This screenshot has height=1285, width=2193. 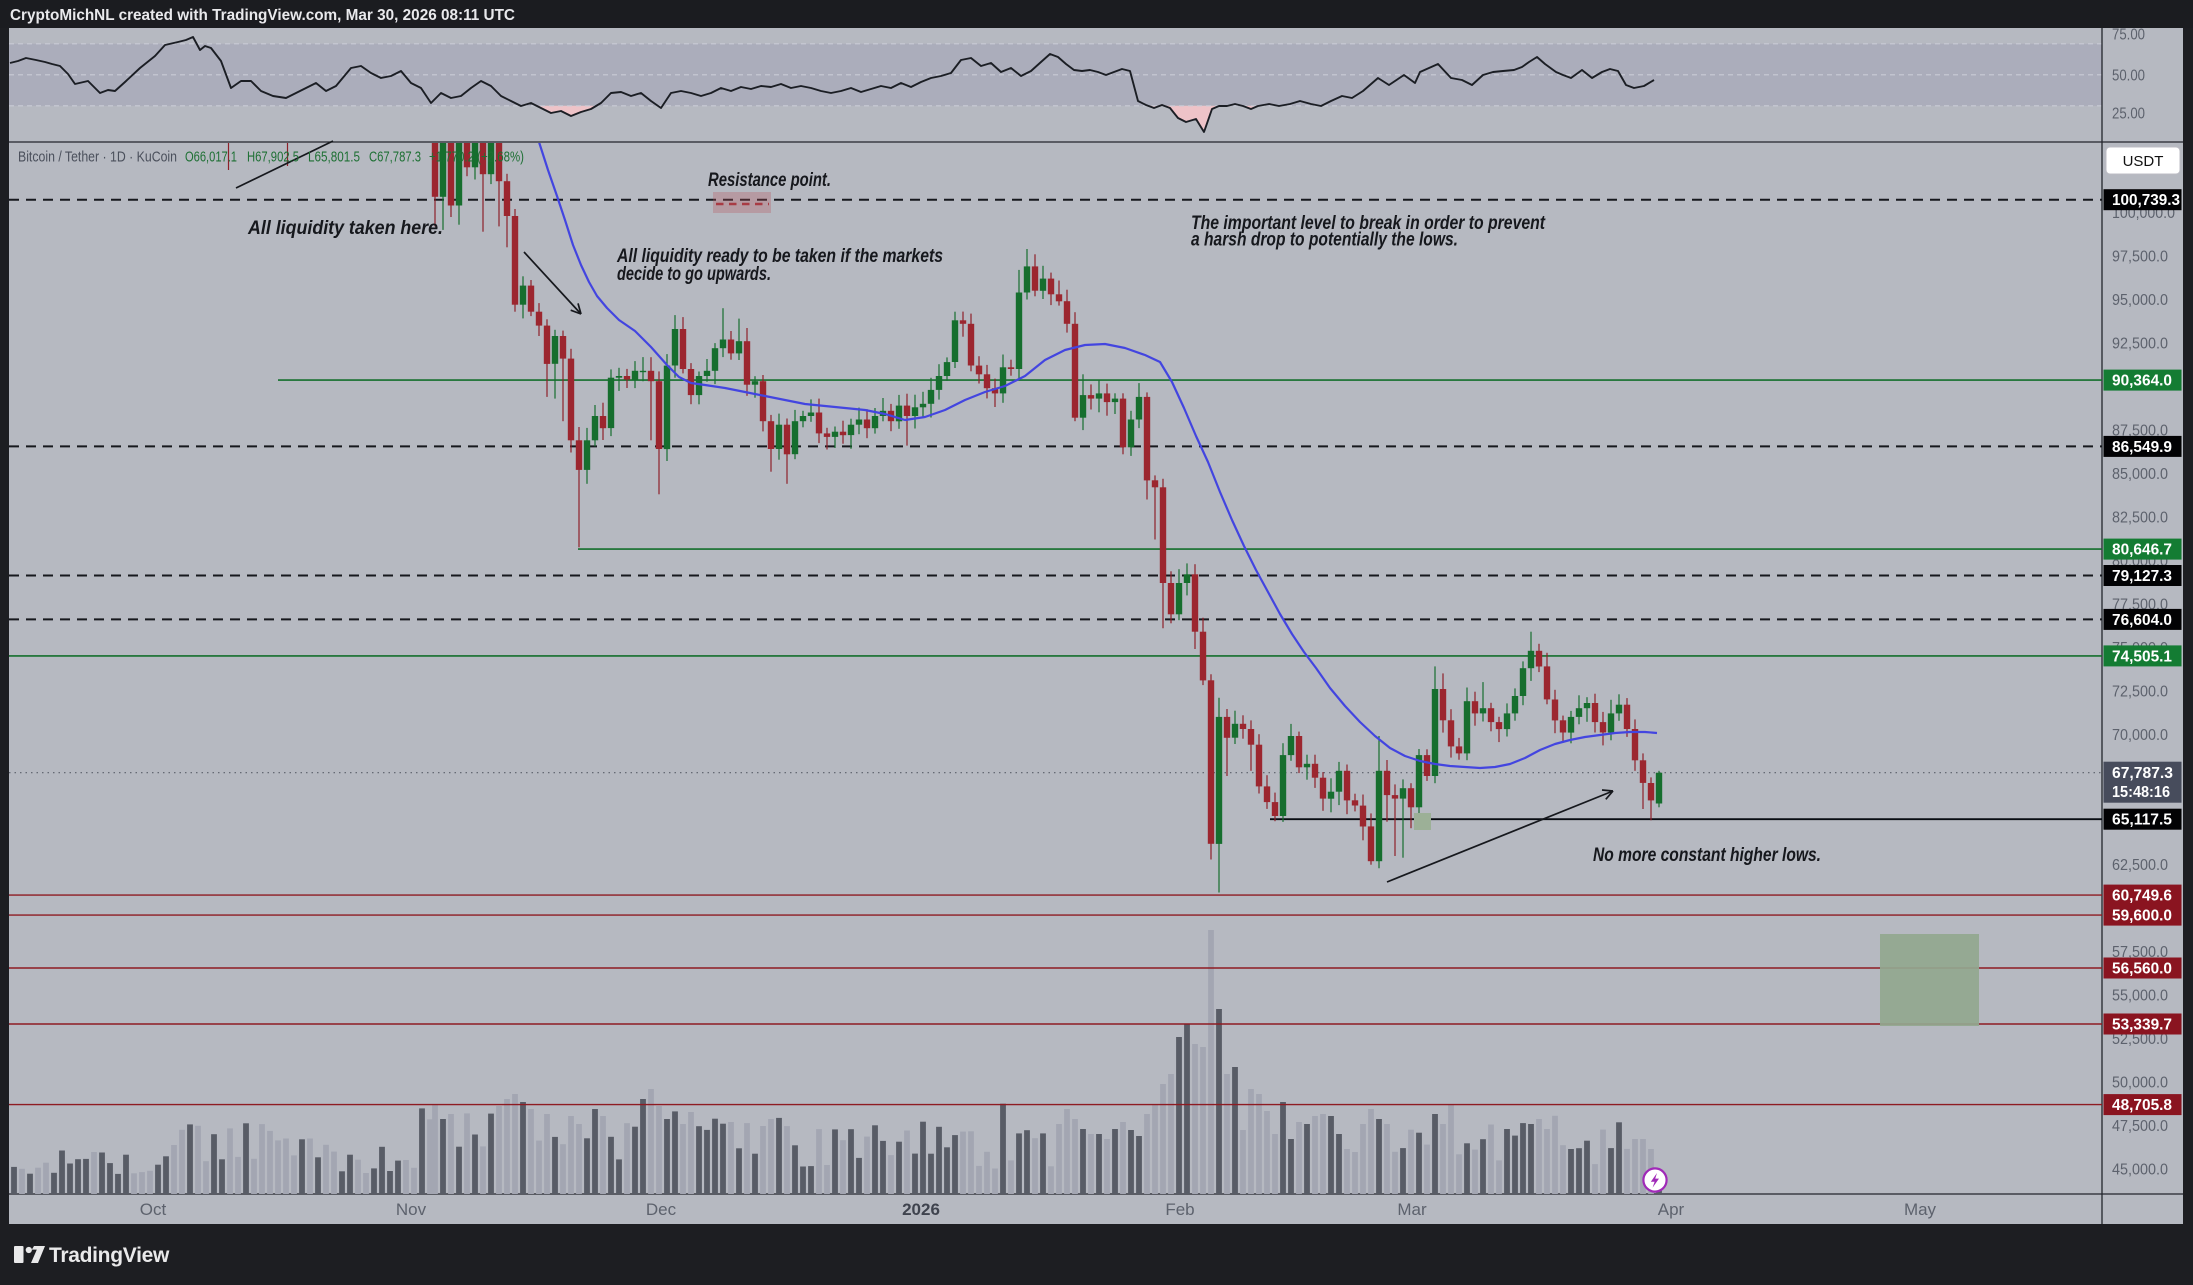 I want to click on svg-text: USDT, so click(x=2143, y=161).